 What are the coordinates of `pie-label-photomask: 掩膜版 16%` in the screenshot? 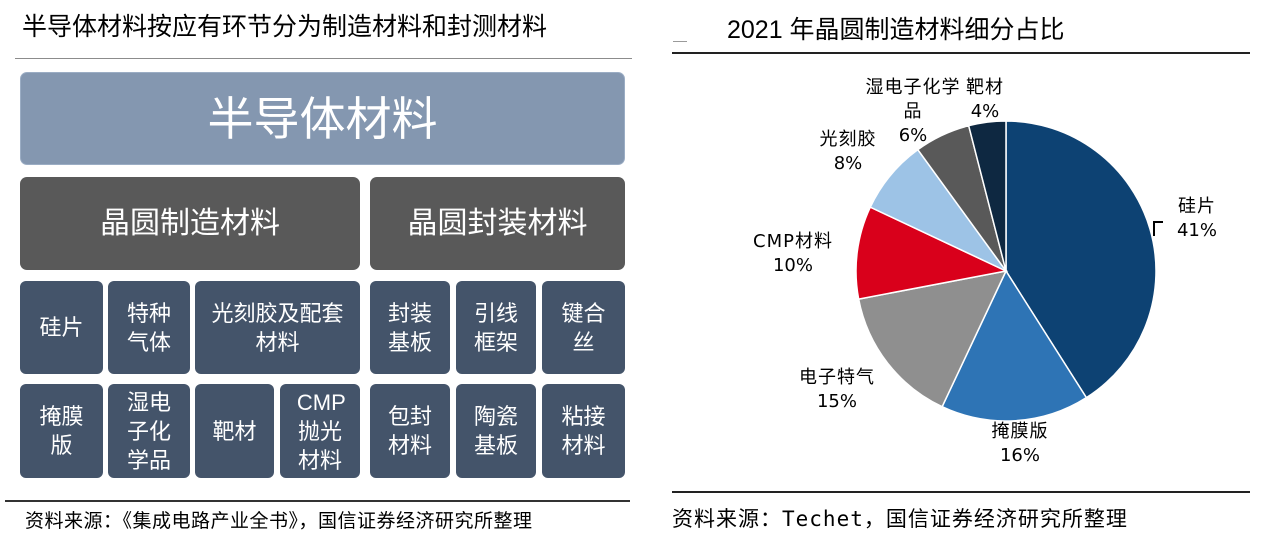 It's located at (1020, 444).